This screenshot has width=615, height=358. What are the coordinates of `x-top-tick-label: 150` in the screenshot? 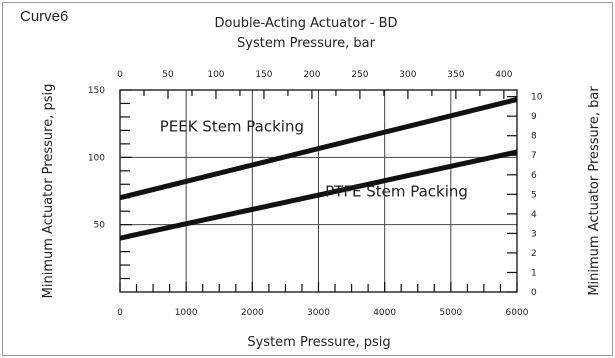 It's located at (263, 75).